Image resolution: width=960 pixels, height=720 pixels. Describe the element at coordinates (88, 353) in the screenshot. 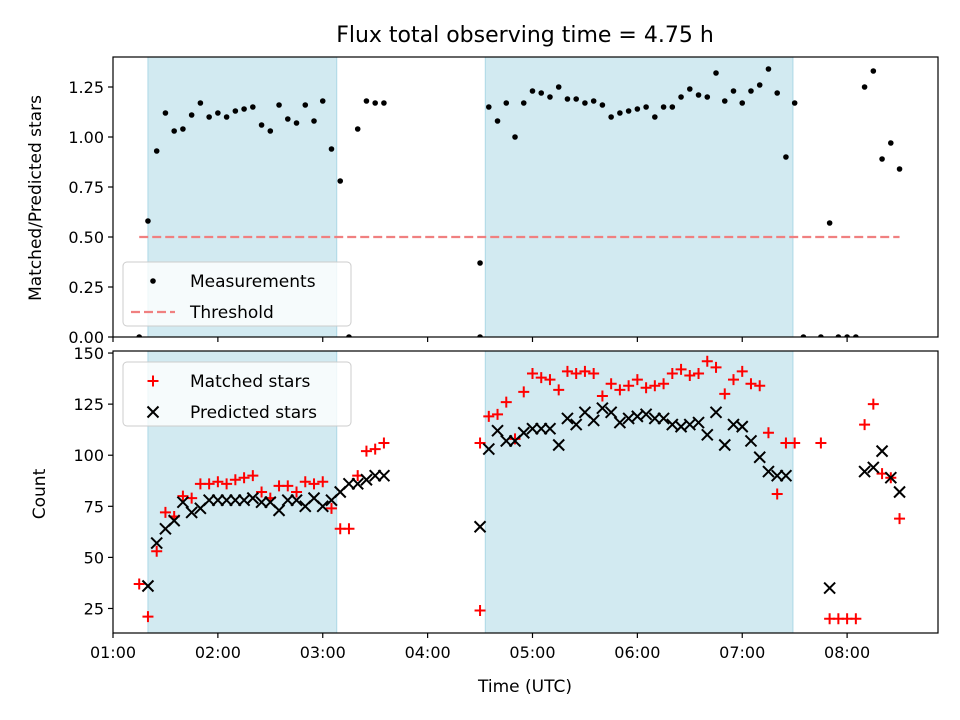

I see `y-tick-label: 150` at that location.